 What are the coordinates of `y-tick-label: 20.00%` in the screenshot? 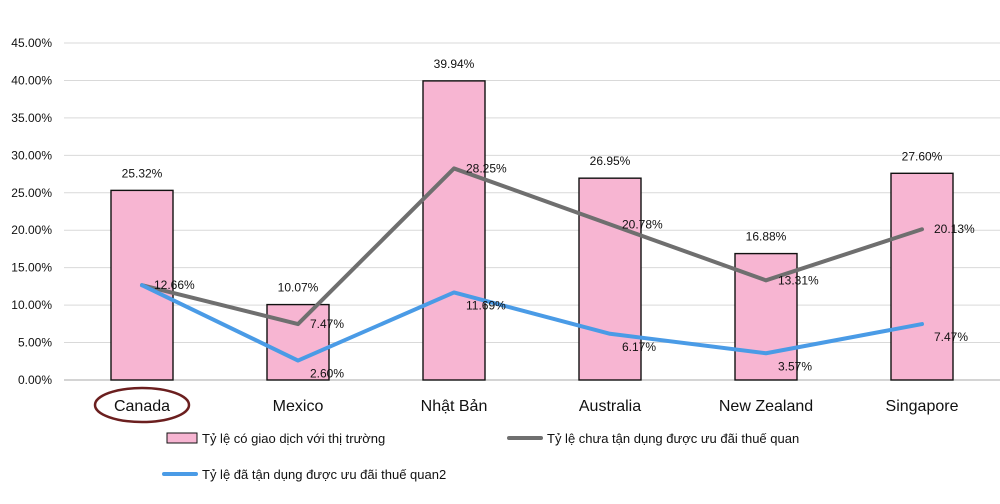 It's located at (31, 230).